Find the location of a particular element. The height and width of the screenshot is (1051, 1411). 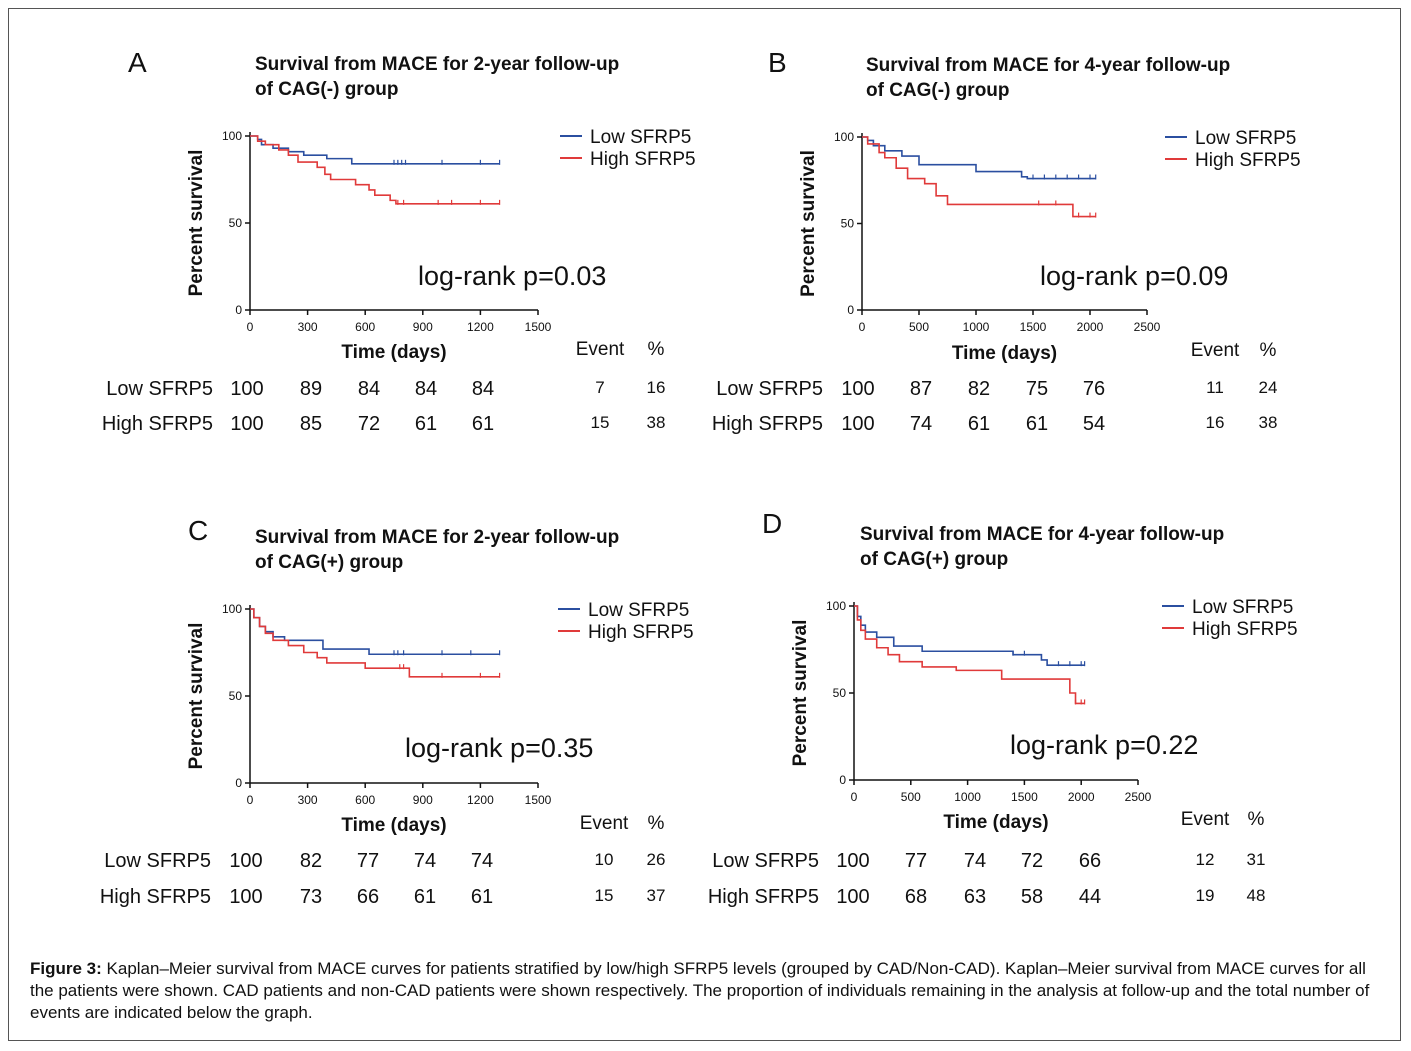

table-cell: 85 is located at coordinates (311, 424).